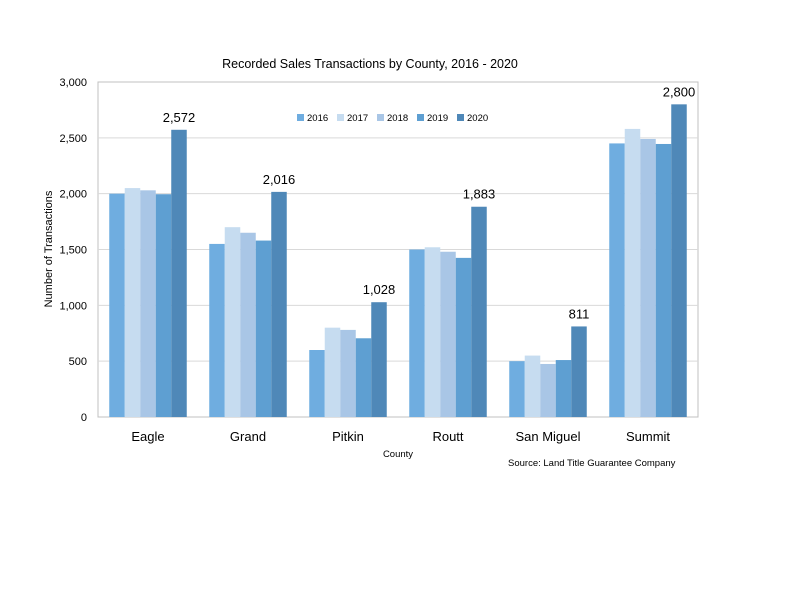 The image size is (800, 600). What do you see at coordinates (437, 118) in the screenshot?
I see `legend-label: 2019` at bounding box center [437, 118].